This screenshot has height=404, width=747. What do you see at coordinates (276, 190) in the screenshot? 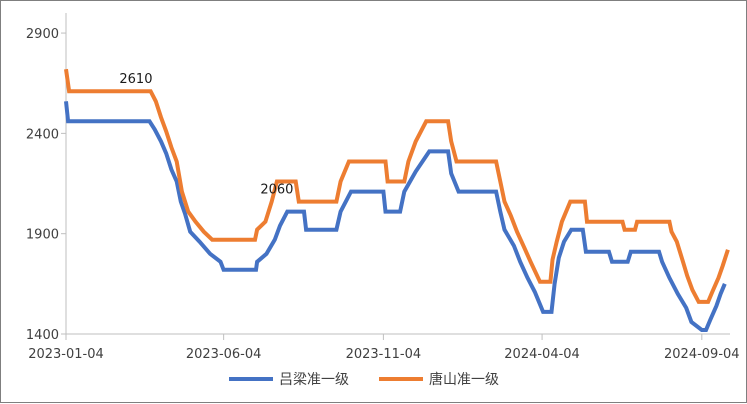
I see `data-label: 2060` at bounding box center [276, 190].